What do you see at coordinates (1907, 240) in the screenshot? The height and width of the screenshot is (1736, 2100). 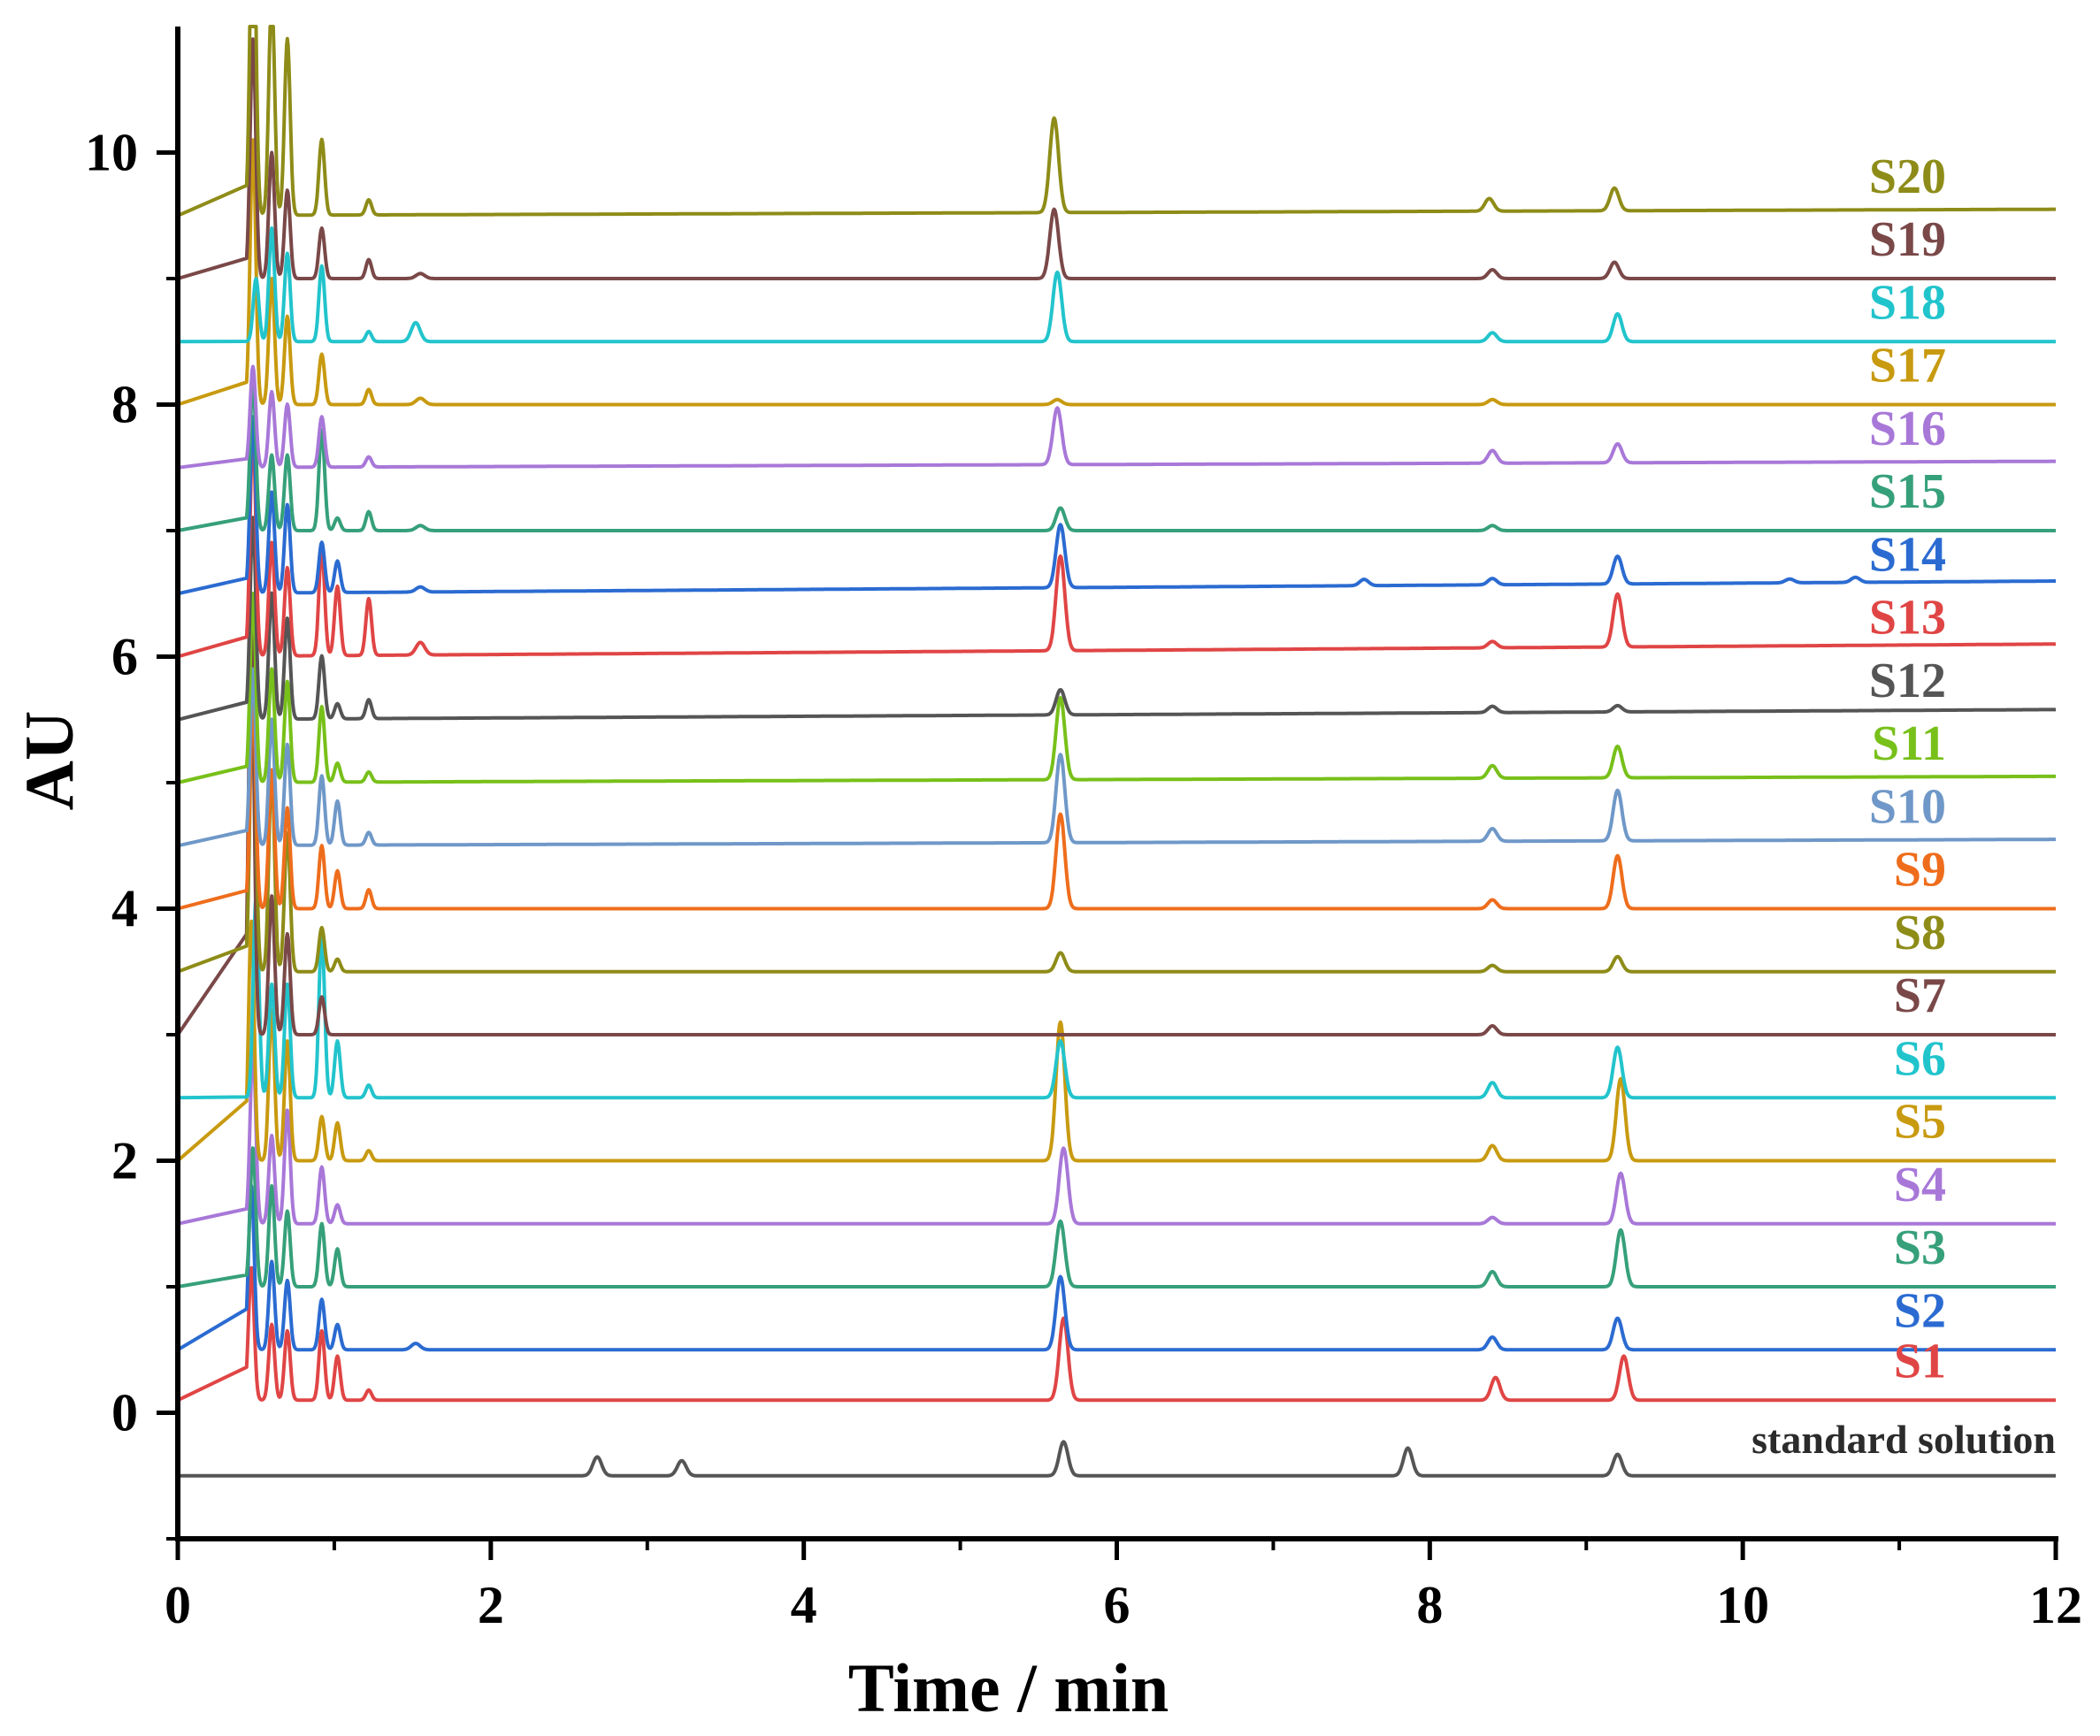 I see `series-label-s19: S19` at bounding box center [1907, 240].